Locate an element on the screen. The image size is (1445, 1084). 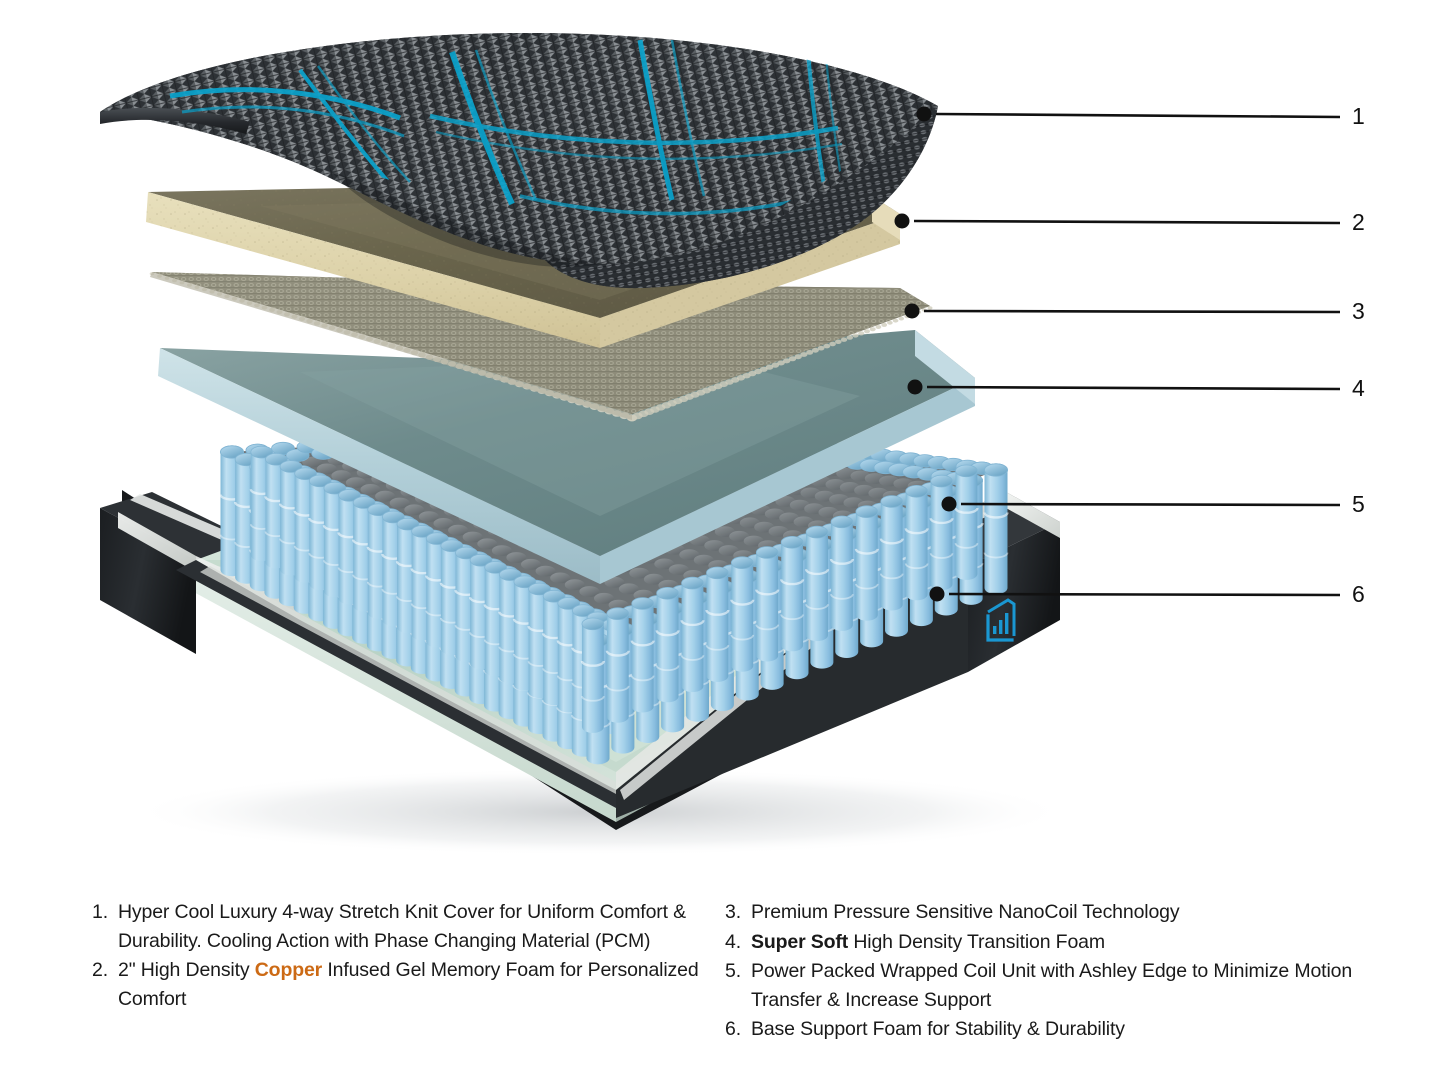
layer-transition-foam is located at coordinates (566, 457).